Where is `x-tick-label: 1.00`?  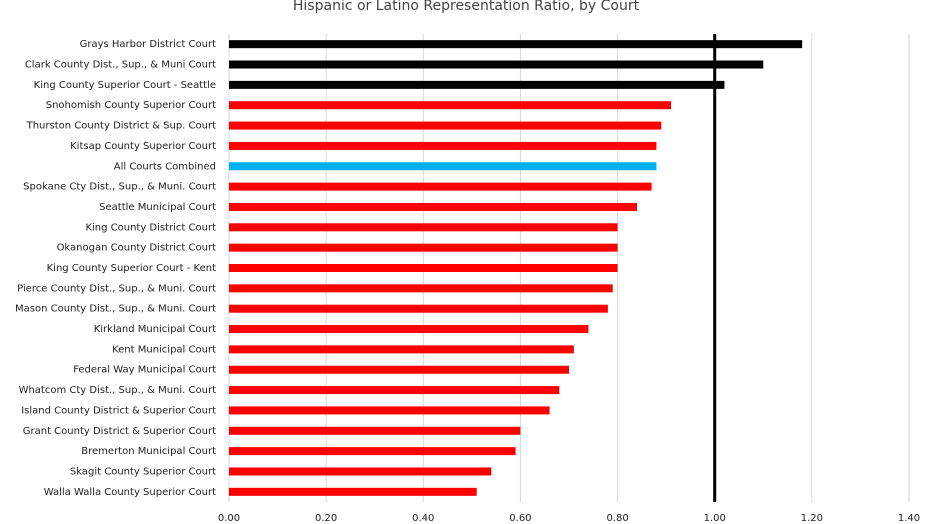
x-tick-label: 1.00 is located at coordinates (715, 518).